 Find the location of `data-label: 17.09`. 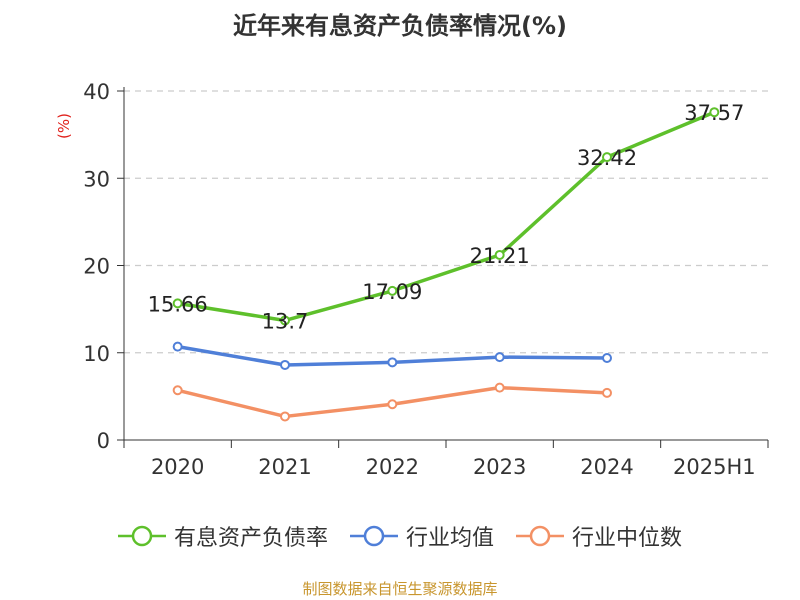

data-label: 17.09 is located at coordinates (392, 292).